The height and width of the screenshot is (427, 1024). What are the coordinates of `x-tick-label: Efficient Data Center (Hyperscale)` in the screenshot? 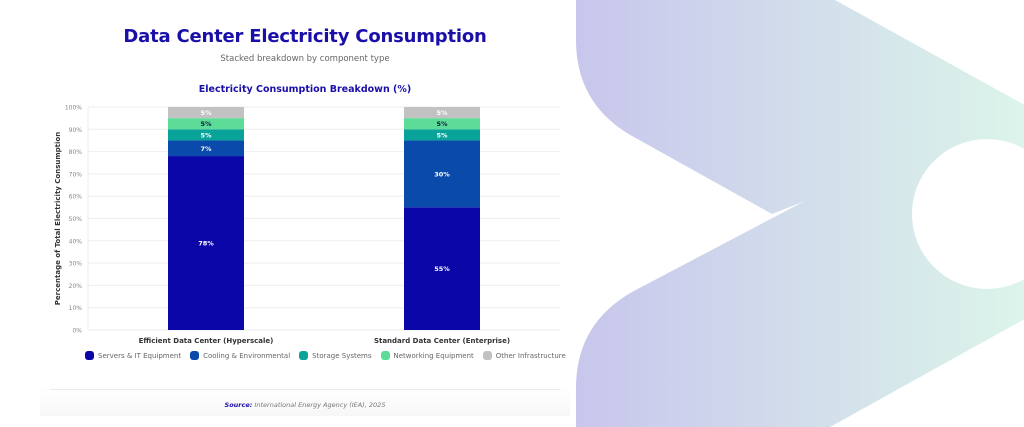 It's located at (206, 341).